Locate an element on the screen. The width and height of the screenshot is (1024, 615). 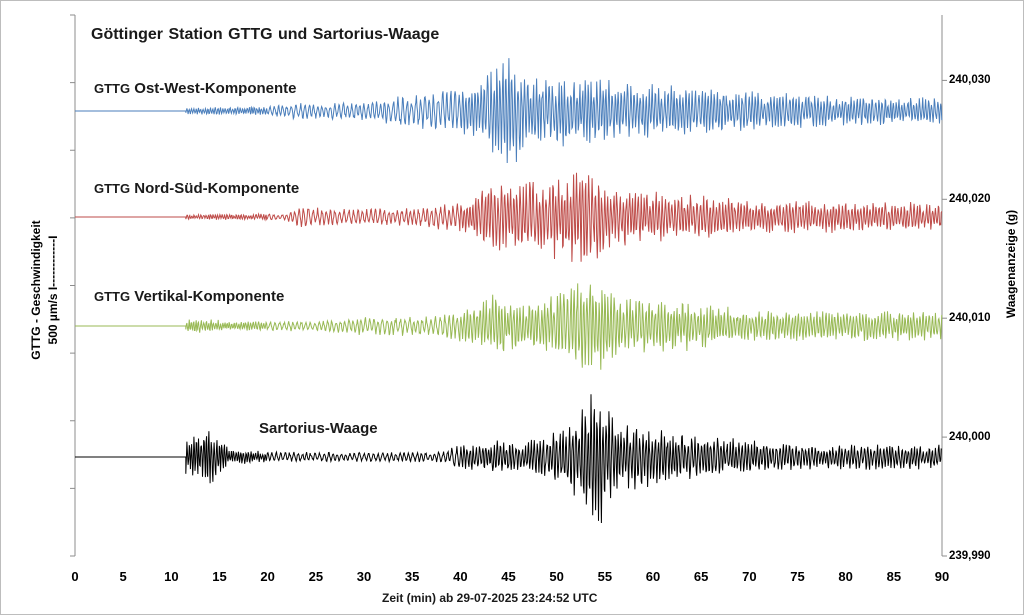
x-tick-label: 80 is located at coordinates (845, 576).